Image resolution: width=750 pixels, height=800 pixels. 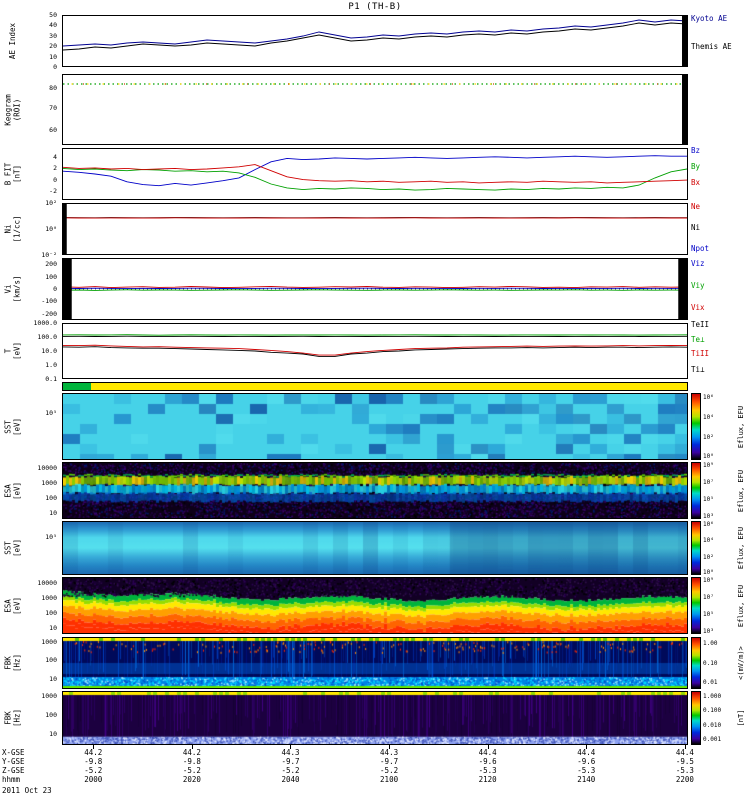 I want to click on series-label: By, so click(x=696, y=167).